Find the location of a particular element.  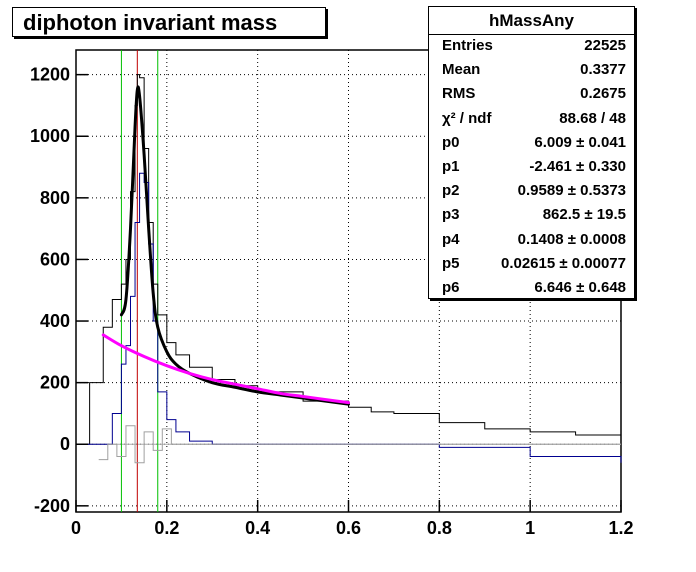

x-tick-label: 0.8 is located at coordinates (439, 528).